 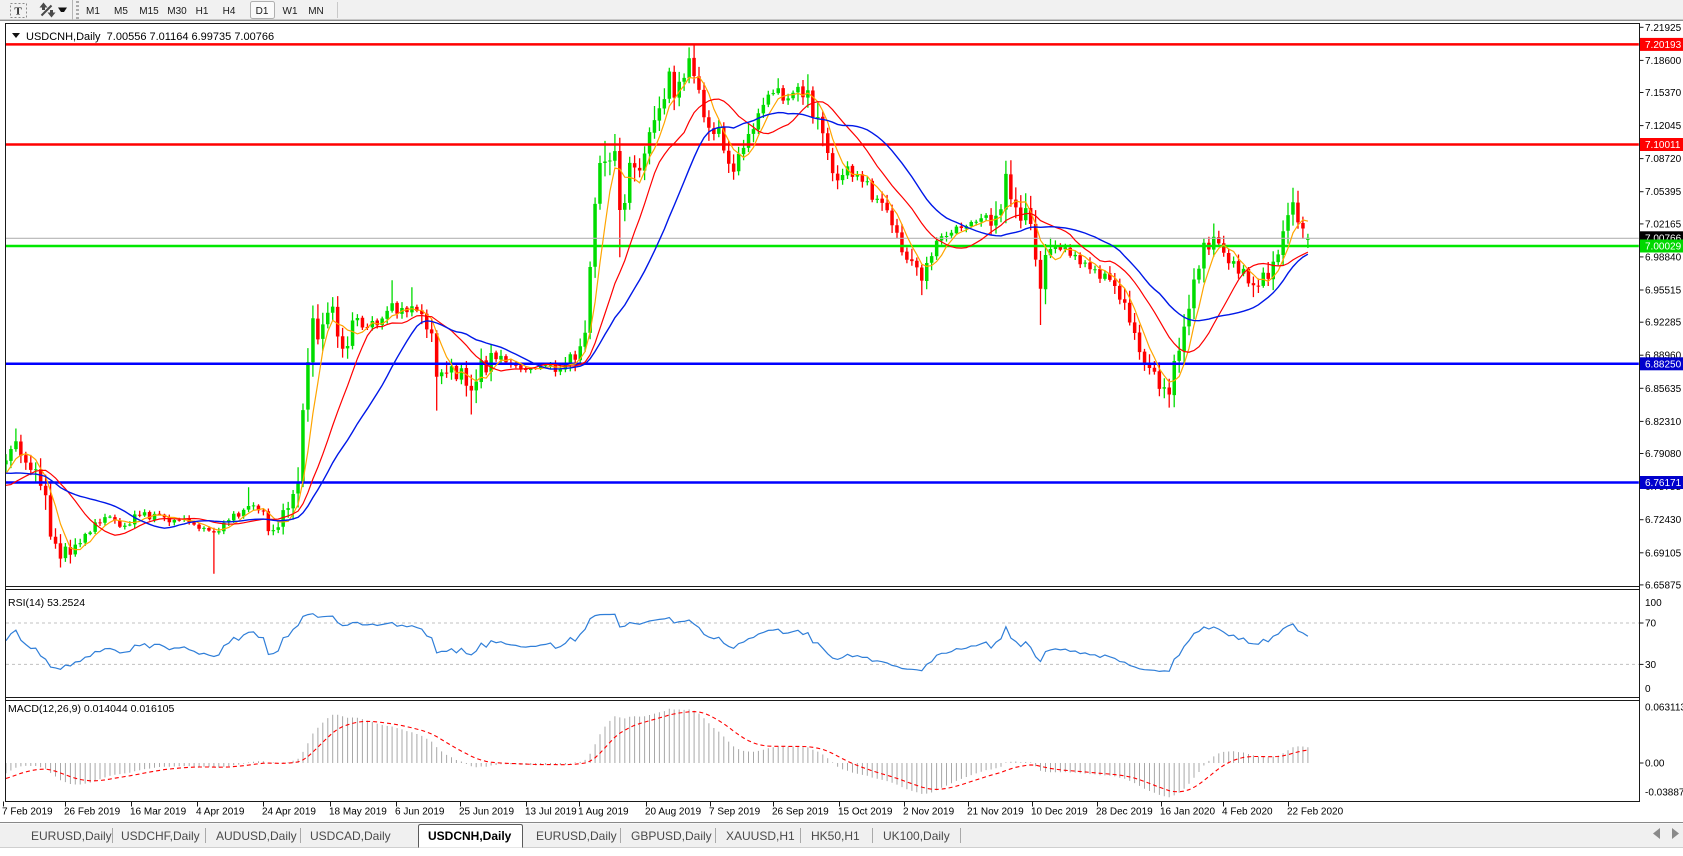 I want to click on svg-text: 7.08720, so click(x=1663, y=159).